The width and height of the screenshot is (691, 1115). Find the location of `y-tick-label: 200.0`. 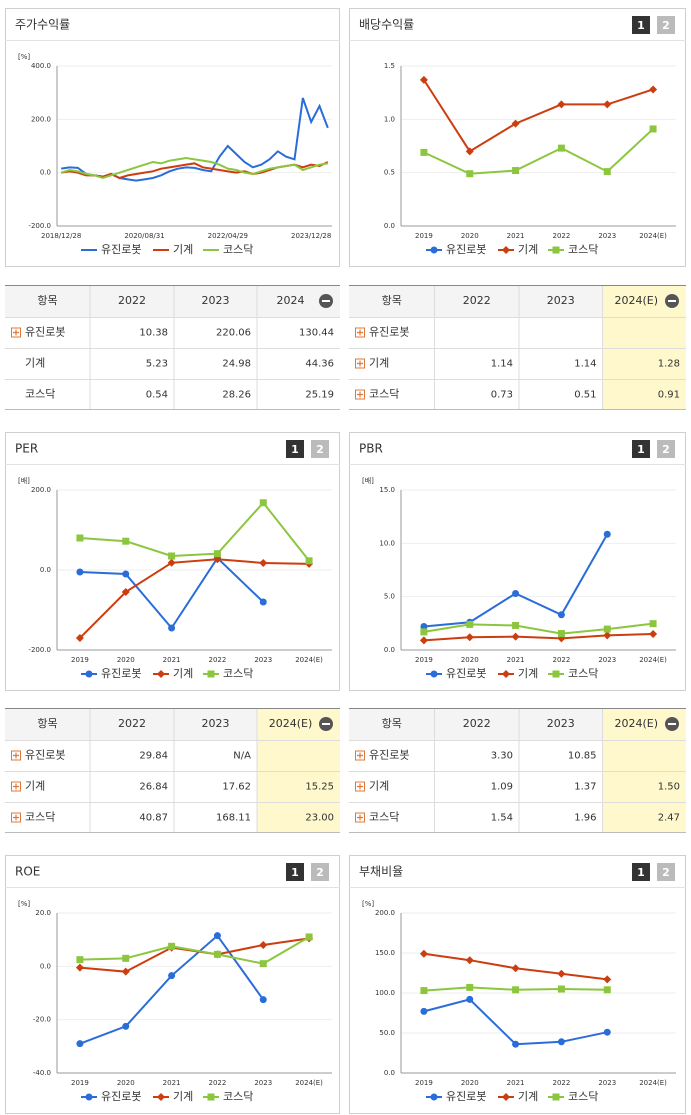

y-tick-label: 200.0 is located at coordinates (41, 490).